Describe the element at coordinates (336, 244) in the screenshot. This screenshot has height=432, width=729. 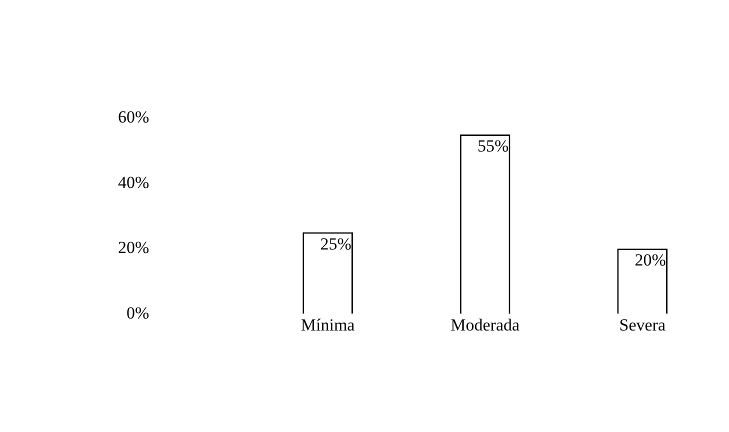
I see `data-label: 25%` at that location.